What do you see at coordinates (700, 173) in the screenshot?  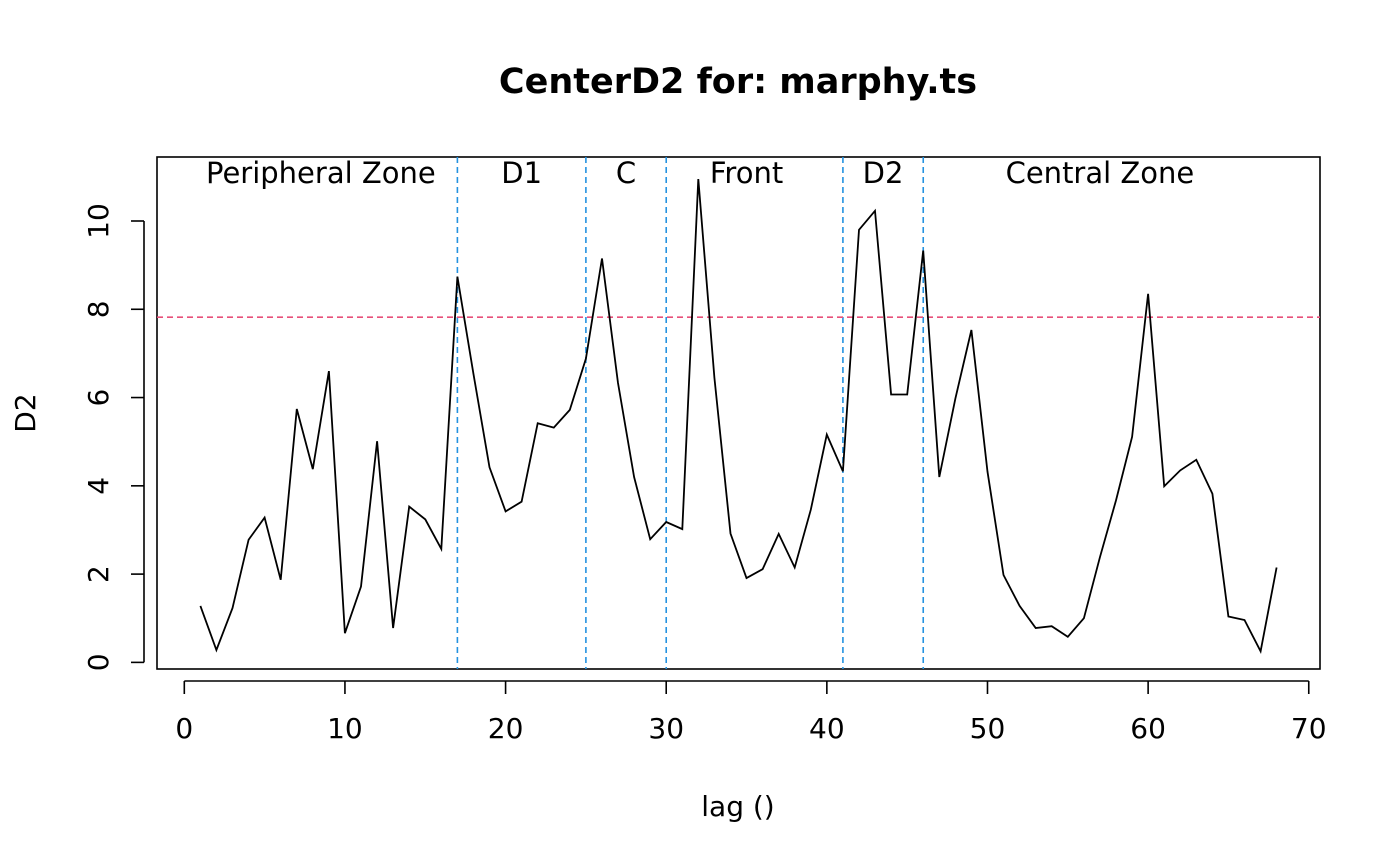 I see `zone-labels: Peripheral Zone D1 C Front D2 Central Zone` at bounding box center [700, 173].